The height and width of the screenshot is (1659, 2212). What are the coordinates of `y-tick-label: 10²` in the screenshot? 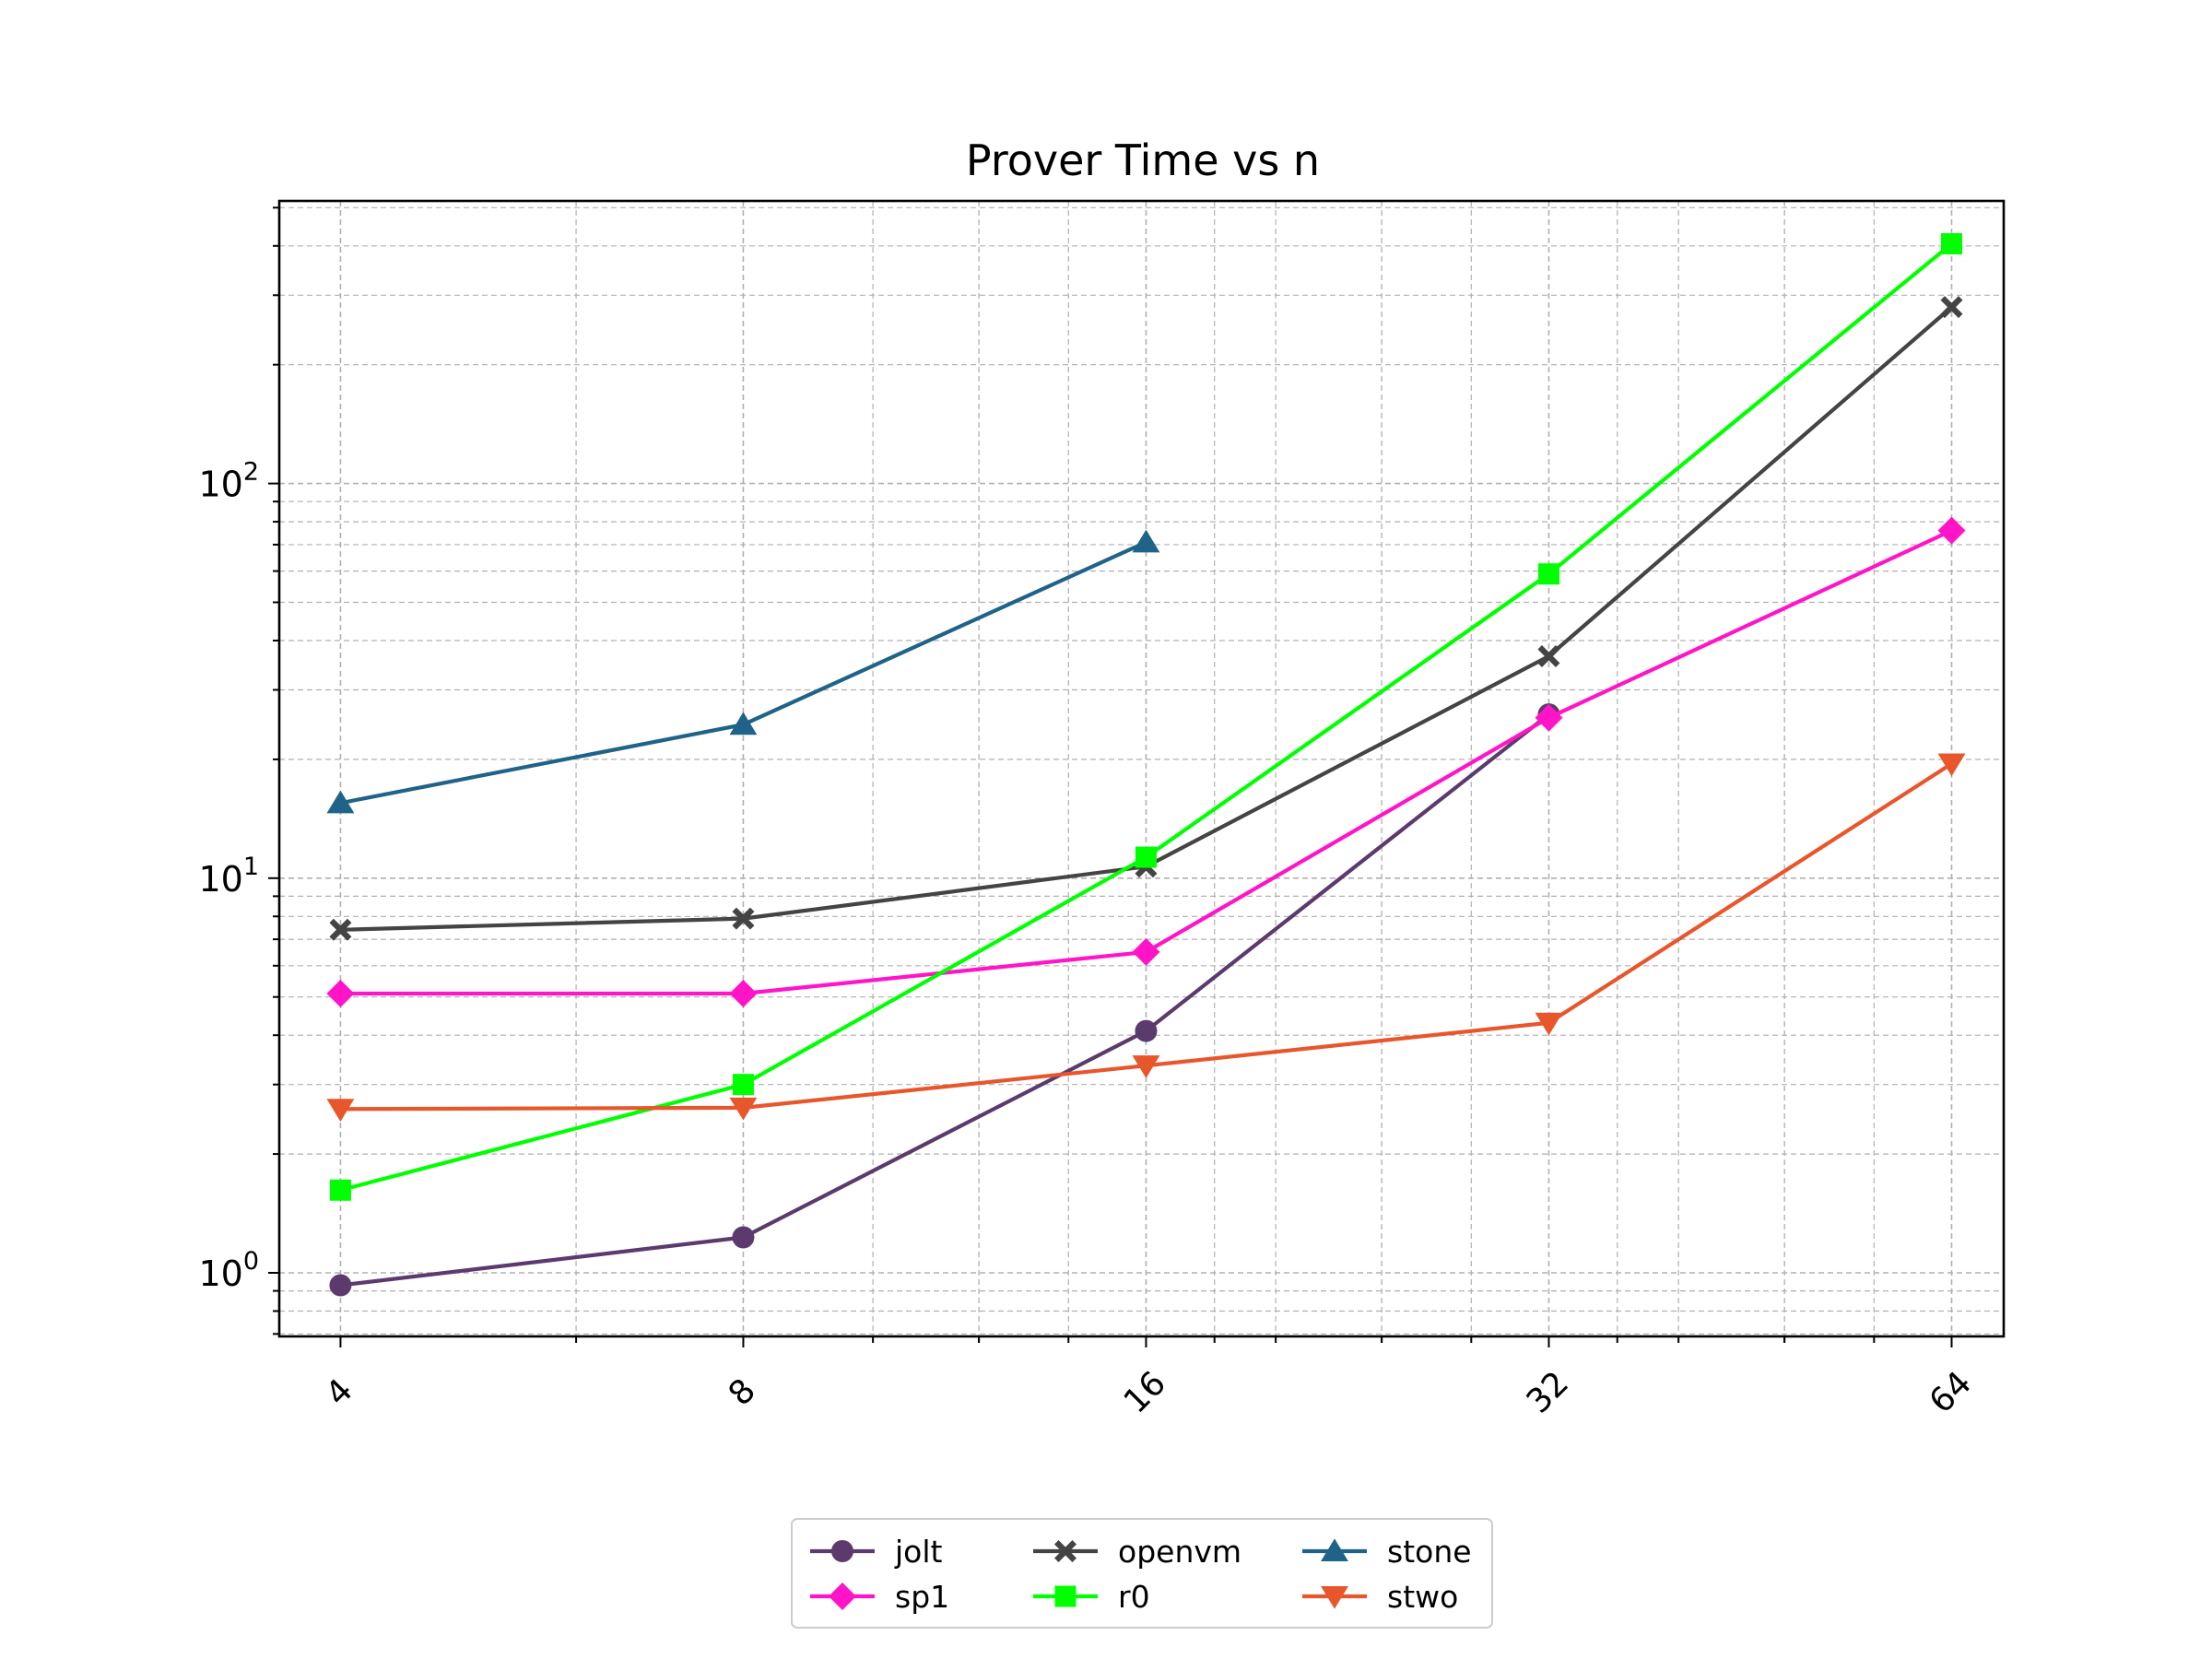 It's located at (228, 481).